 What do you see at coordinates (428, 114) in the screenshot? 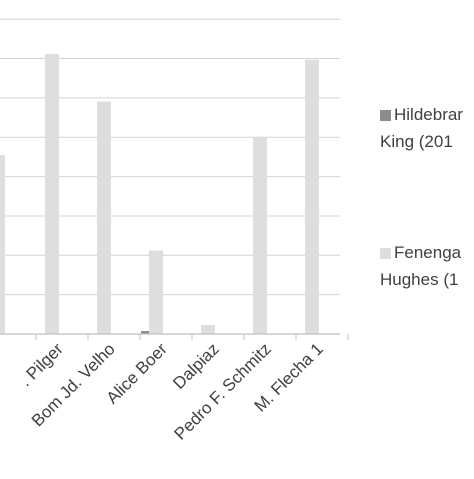
I see `legend-label: Hildebrar` at bounding box center [428, 114].